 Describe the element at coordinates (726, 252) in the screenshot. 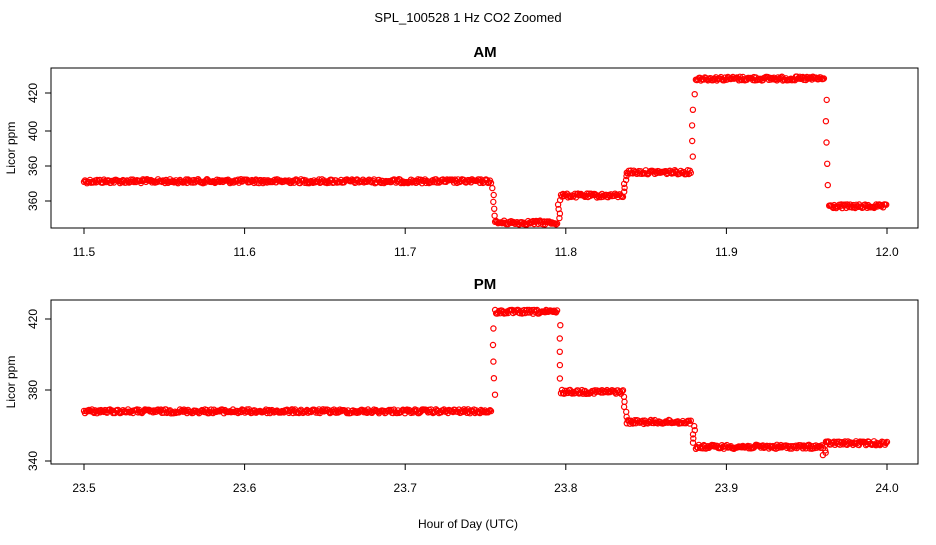

I see `x-tick-label: 11.9` at that location.